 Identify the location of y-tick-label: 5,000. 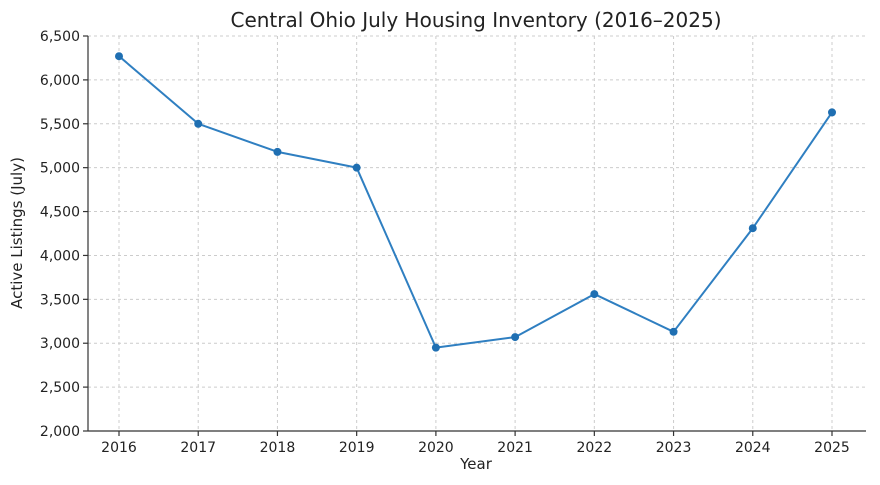
(60, 169).